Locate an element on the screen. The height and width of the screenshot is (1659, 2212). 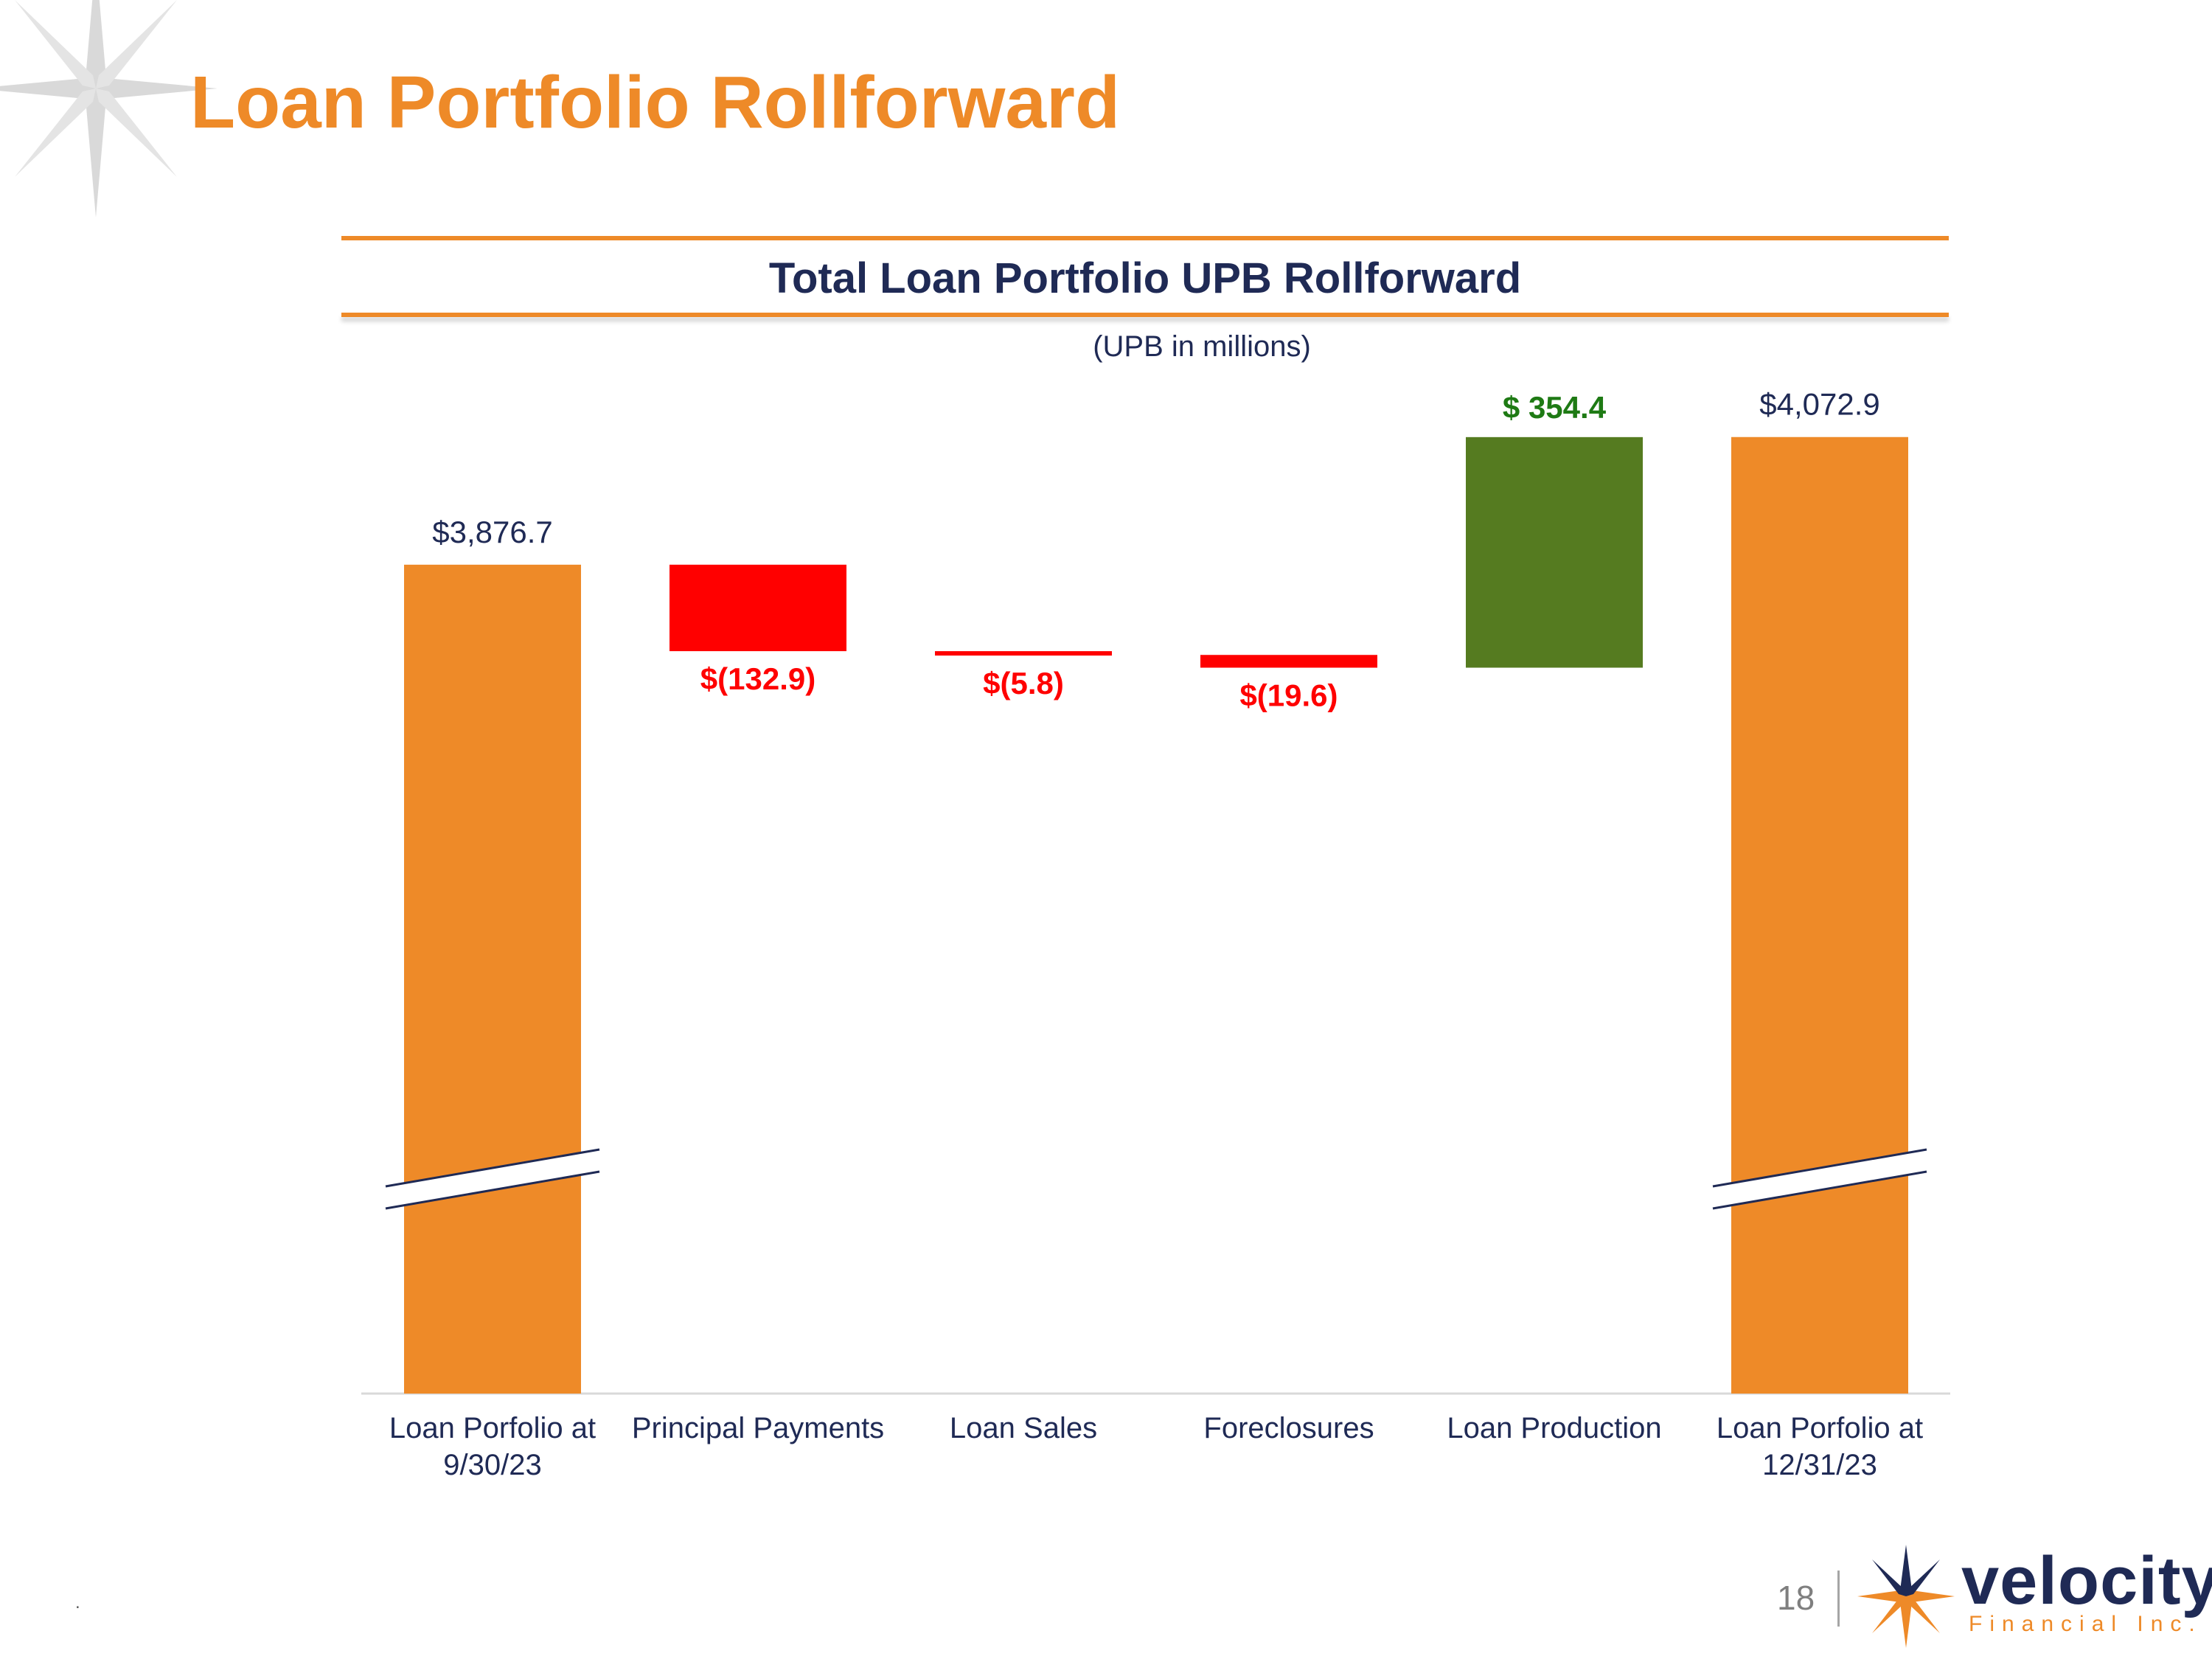
data-label-2: $(5.8) is located at coordinates (1023, 683).